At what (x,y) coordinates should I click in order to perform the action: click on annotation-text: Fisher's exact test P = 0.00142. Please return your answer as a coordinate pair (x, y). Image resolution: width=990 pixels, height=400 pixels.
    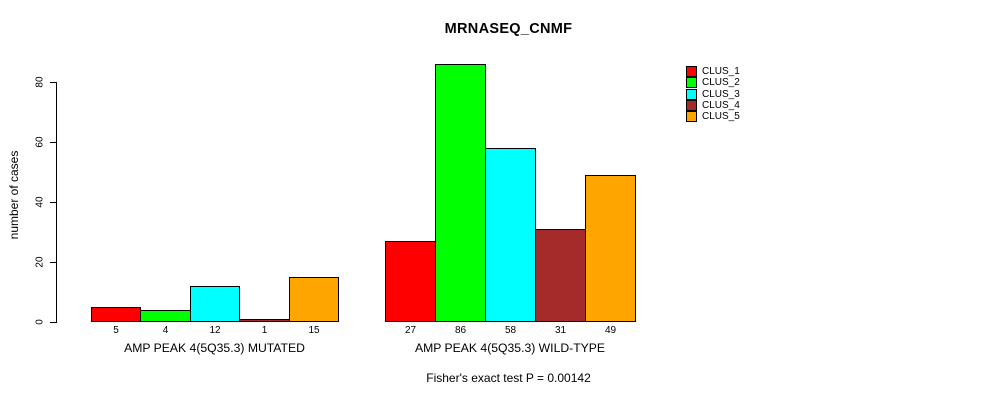
    Looking at the image, I should click on (508, 378).